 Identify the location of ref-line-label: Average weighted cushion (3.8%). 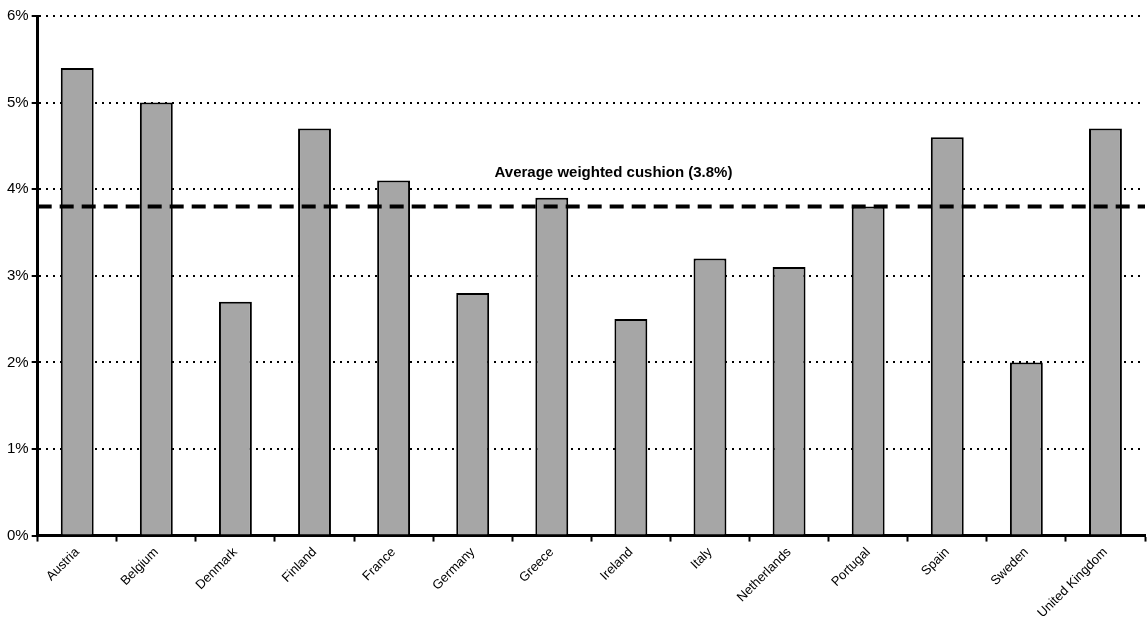
(613, 172).